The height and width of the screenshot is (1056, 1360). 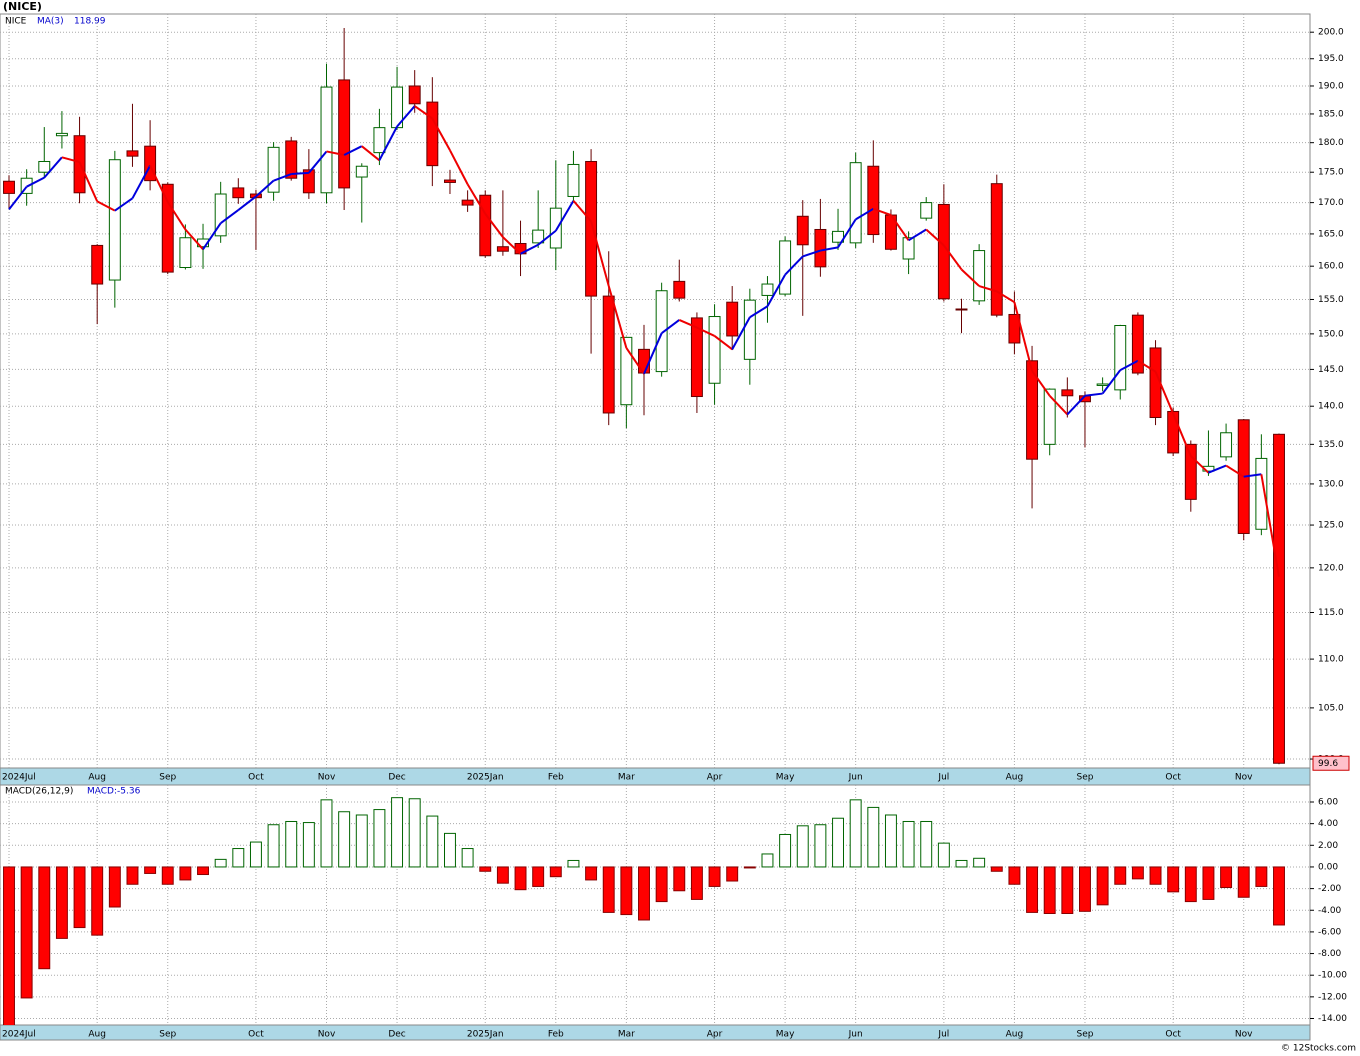 What do you see at coordinates (943, 778) in the screenshot?
I see `x-tick-label: Jul` at bounding box center [943, 778].